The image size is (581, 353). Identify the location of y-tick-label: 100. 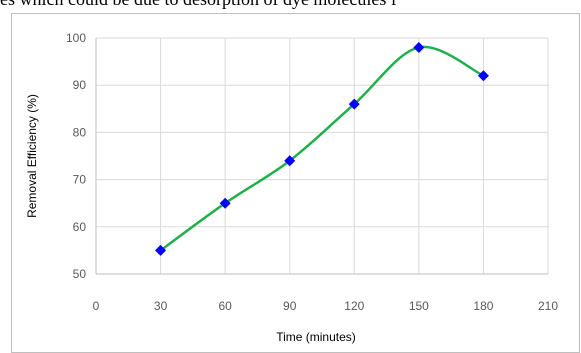
(76, 38).